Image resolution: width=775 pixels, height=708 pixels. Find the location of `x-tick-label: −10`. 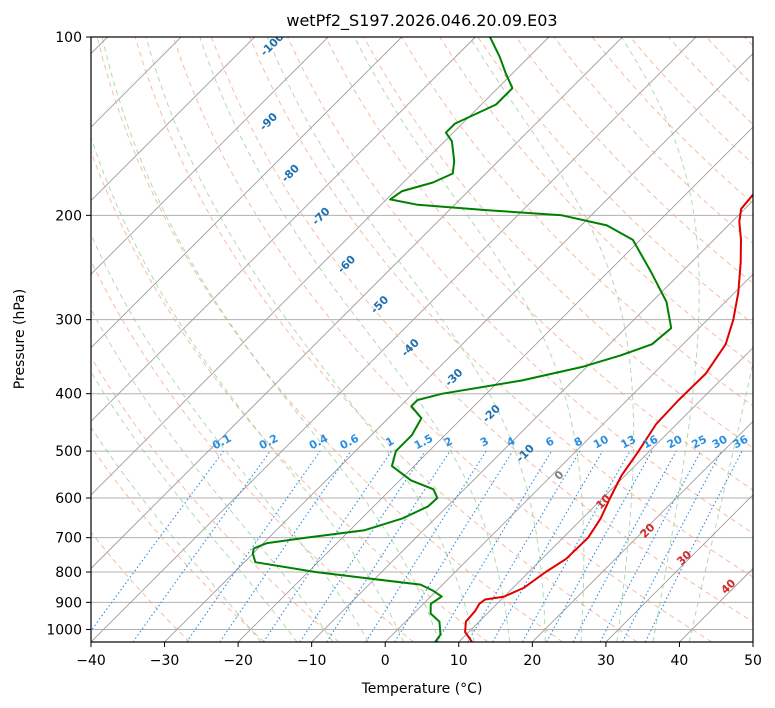

x-tick-label: −10 is located at coordinates (312, 661).